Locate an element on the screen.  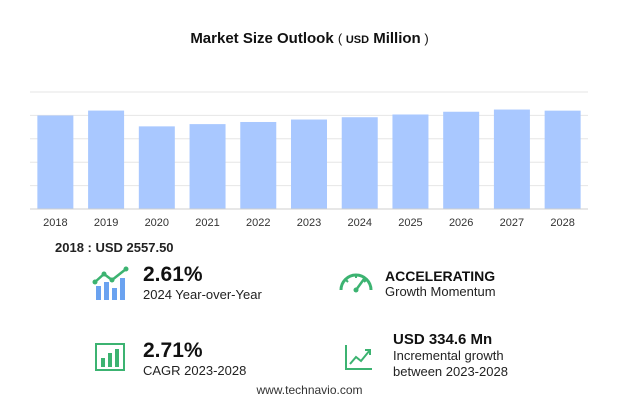
title-unit-rest: Million is located at coordinates (395, 38).